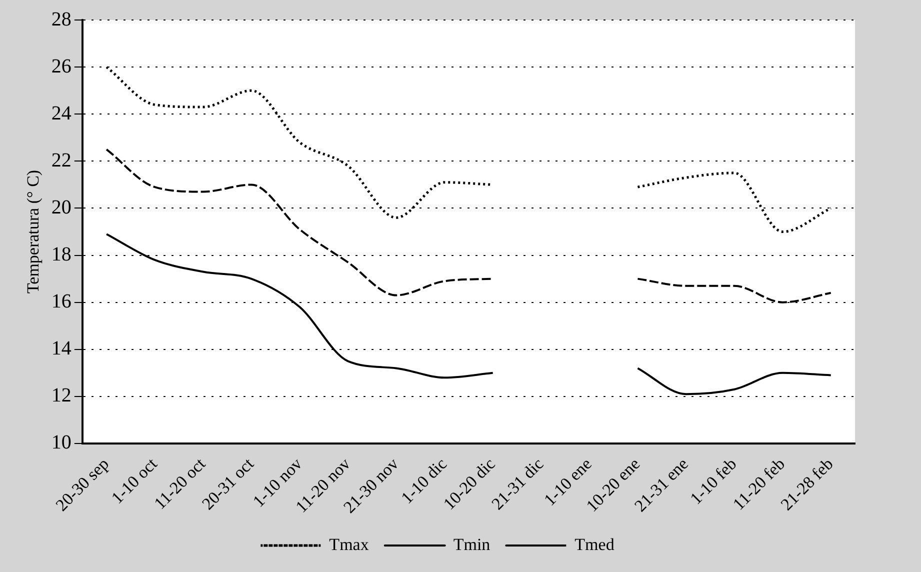 This screenshot has height=572, width=921. I want to click on y-tick-label: 24, so click(61, 113).